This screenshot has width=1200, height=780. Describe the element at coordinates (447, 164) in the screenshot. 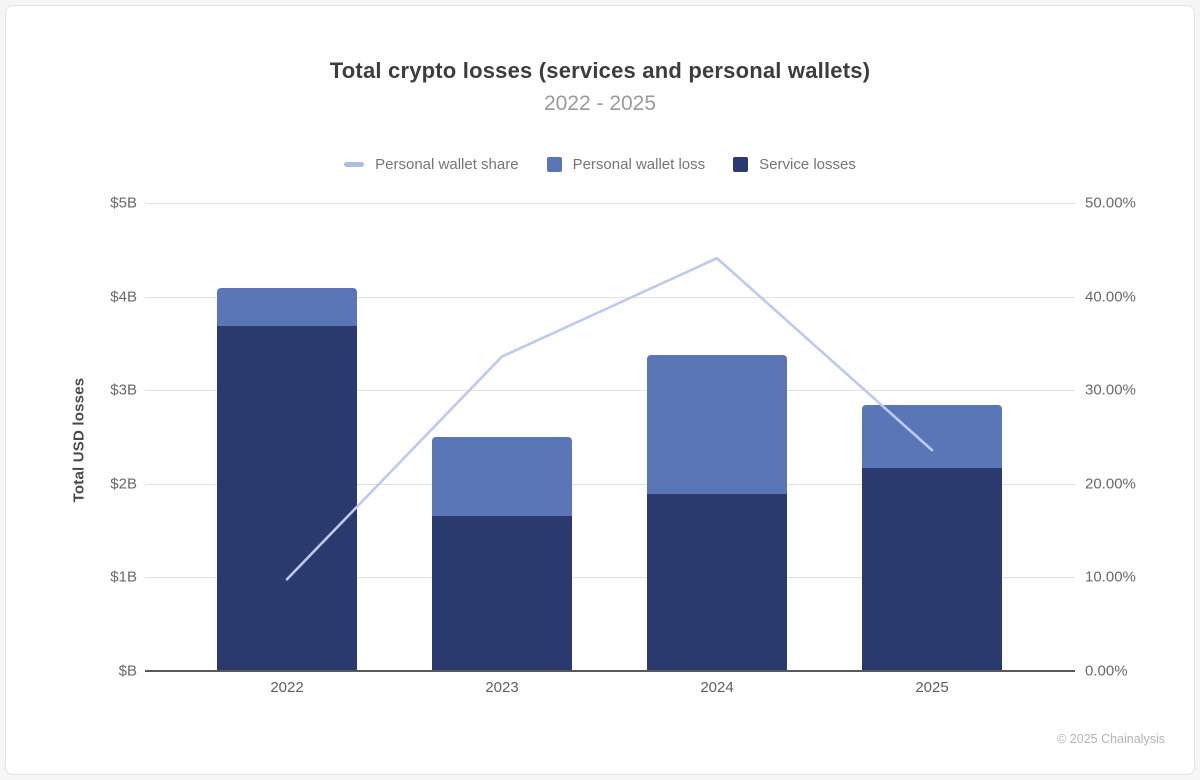

I see `legend-label: Personal wallet share` at that location.